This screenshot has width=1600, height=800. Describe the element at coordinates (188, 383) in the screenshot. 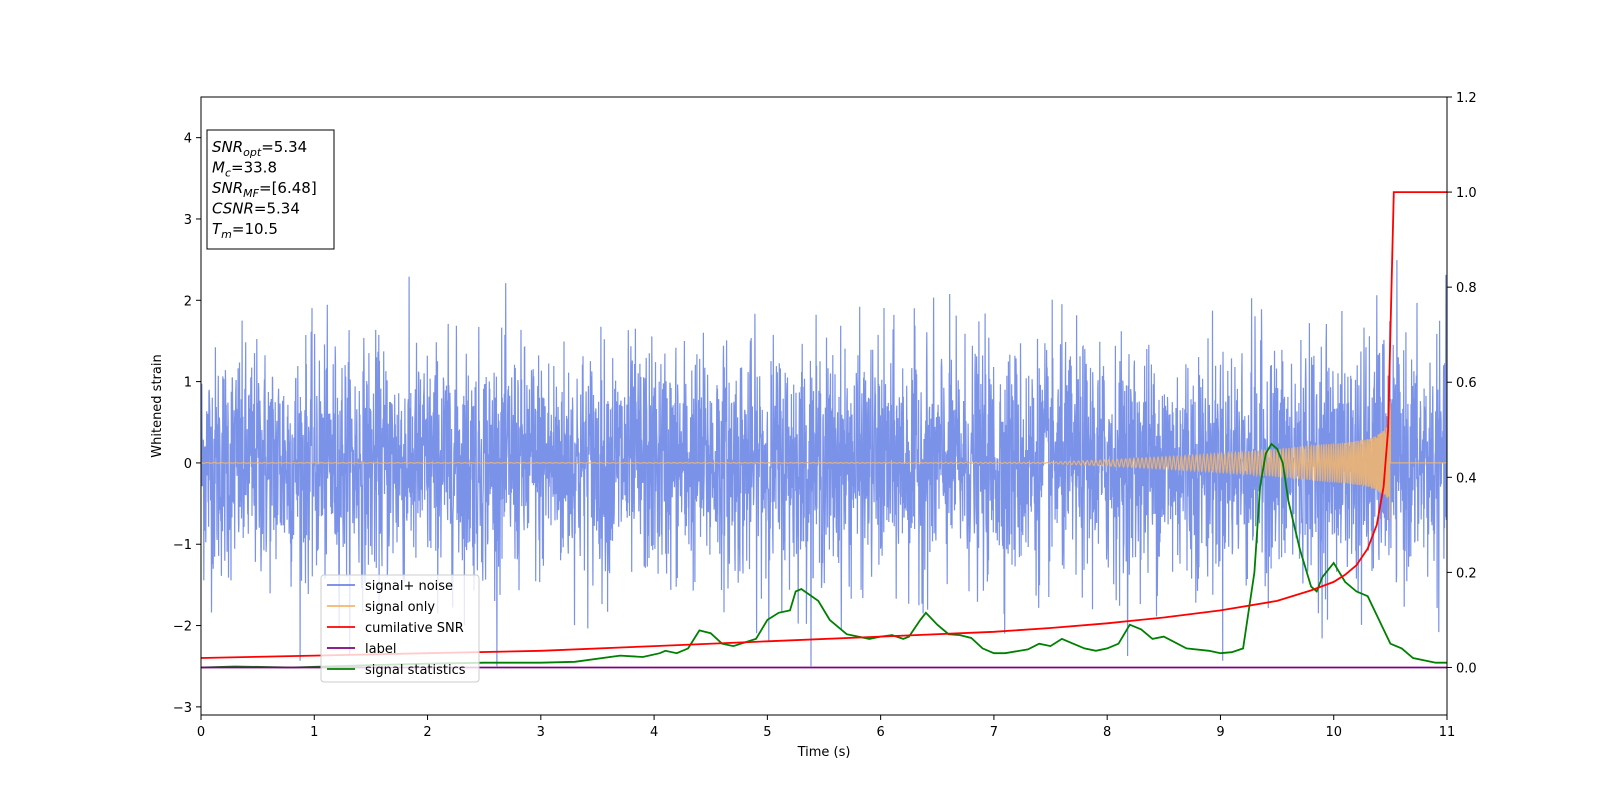

I see `y-left-tick-label: 1` at that location.